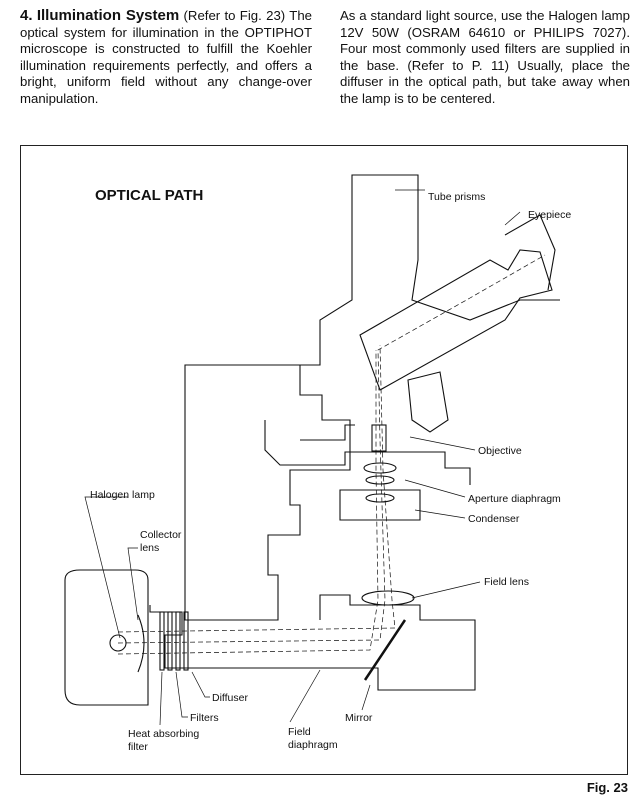 The width and height of the screenshot is (642, 803). Describe the element at coordinates (456, 197) in the screenshot. I see `label-tube-prisms: Tube prisms` at that location.